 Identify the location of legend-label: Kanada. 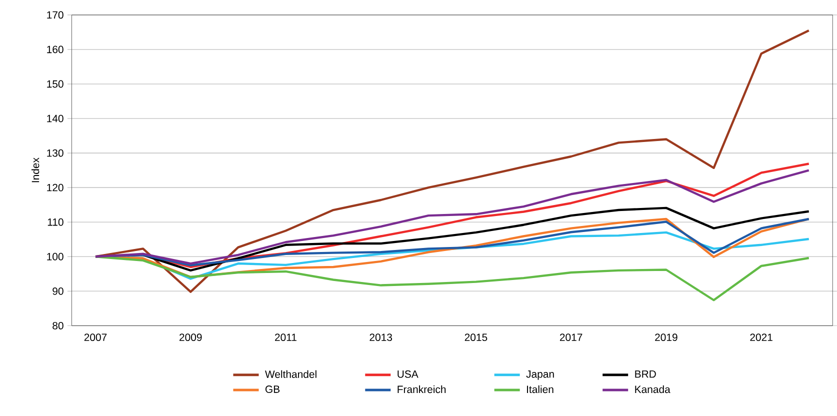
(652, 389).